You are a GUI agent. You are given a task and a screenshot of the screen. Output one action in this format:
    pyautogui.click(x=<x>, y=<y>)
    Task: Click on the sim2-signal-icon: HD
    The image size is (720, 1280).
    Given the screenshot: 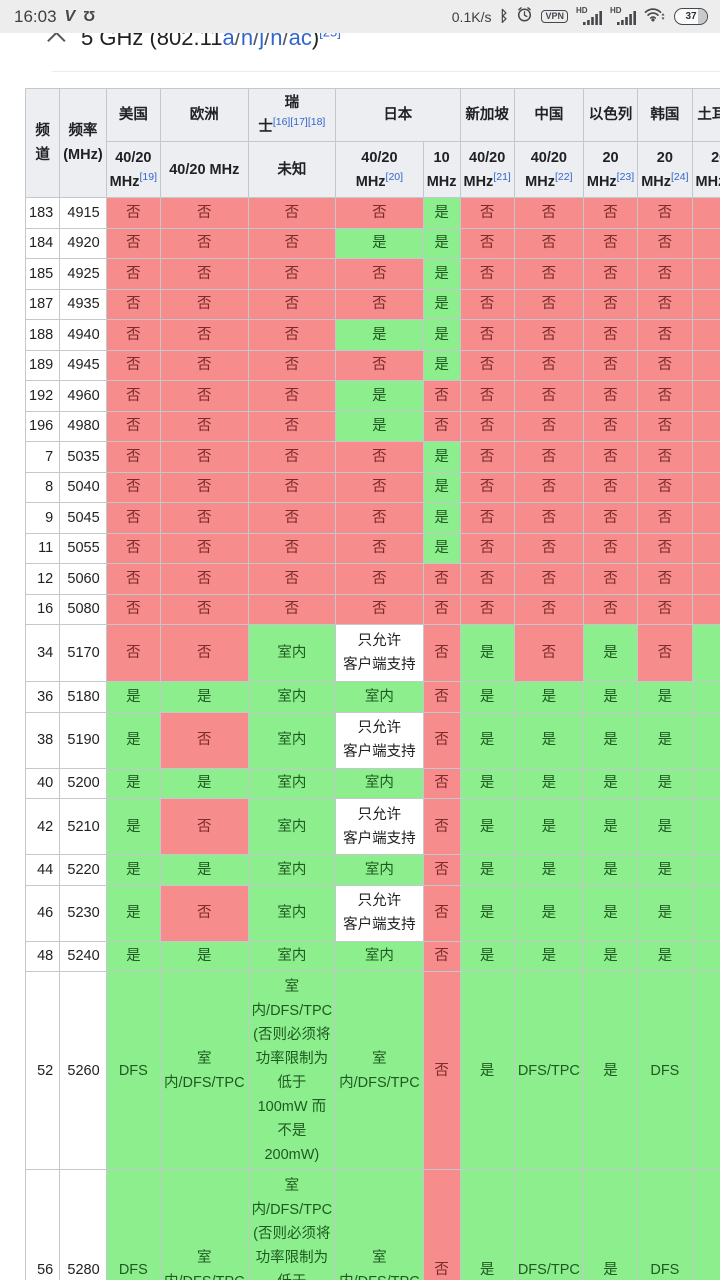 What is the action you would take?
    pyautogui.click(x=623, y=16)
    